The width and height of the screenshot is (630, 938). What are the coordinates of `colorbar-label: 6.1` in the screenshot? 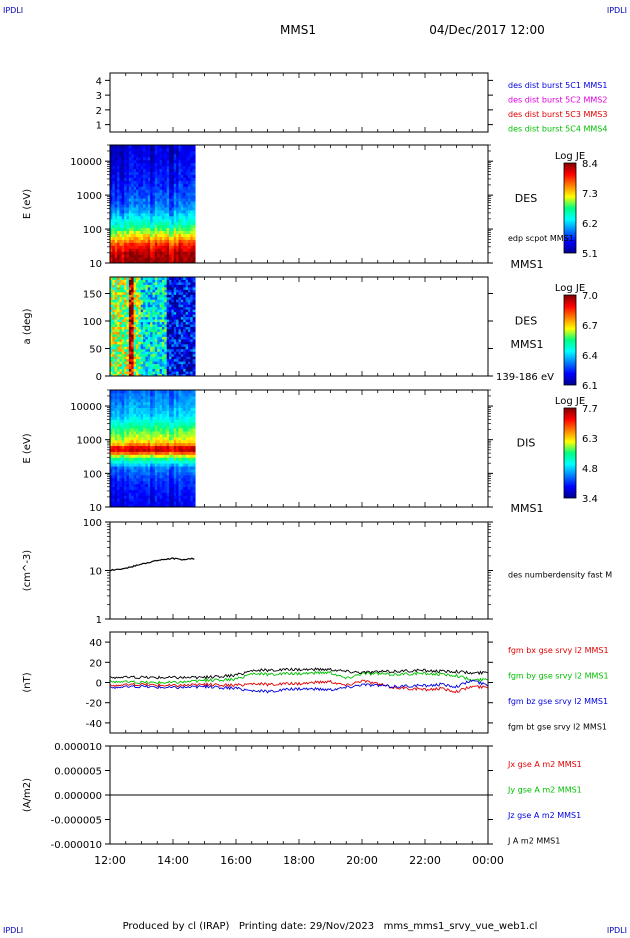 It's located at (590, 386).